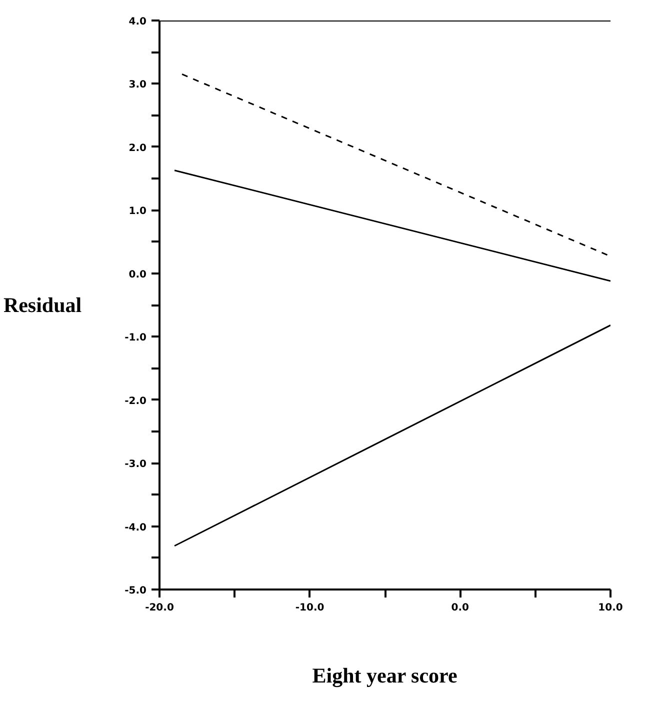  I want to click on x-tick-label: -20.0, so click(159, 608).